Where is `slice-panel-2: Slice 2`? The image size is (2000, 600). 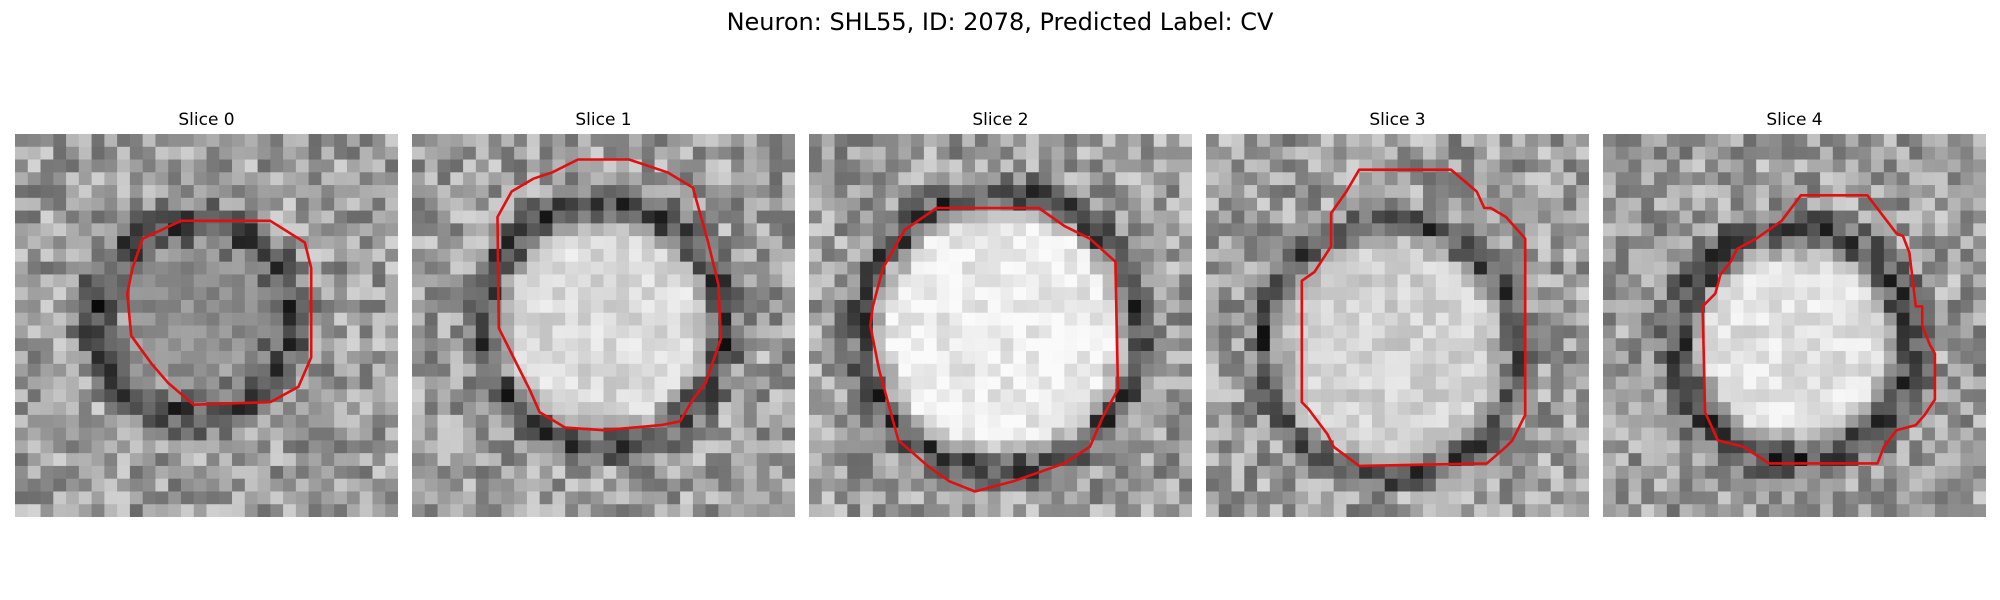
slice-panel-2: Slice 2 is located at coordinates (1000, 312).